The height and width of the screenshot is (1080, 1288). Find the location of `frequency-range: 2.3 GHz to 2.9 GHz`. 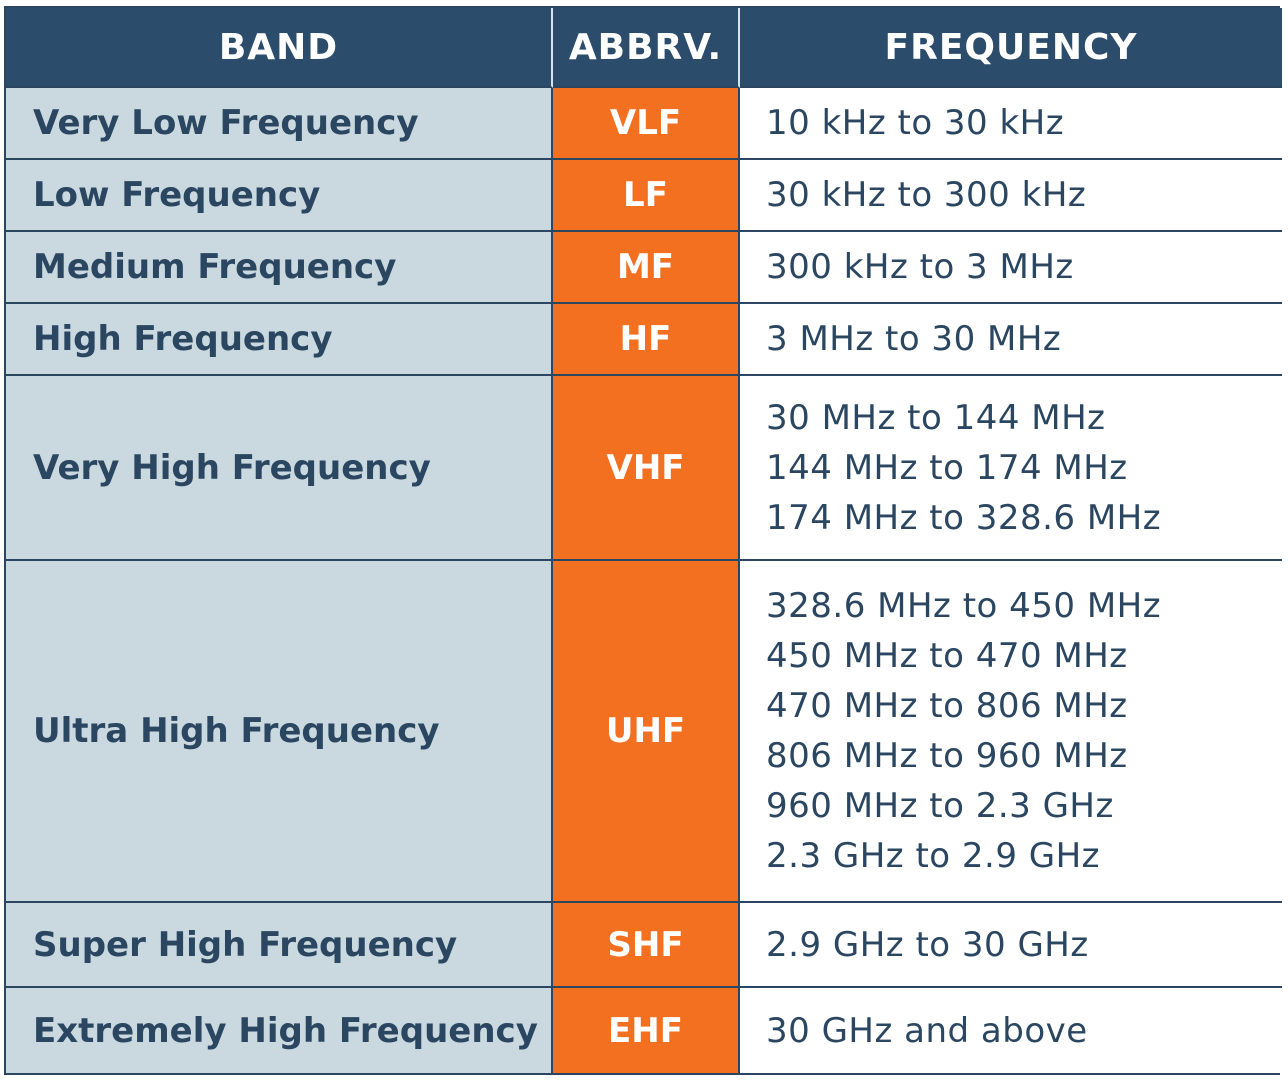

frequency-range: 2.3 GHz to 2.9 GHz is located at coordinates (933, 856).